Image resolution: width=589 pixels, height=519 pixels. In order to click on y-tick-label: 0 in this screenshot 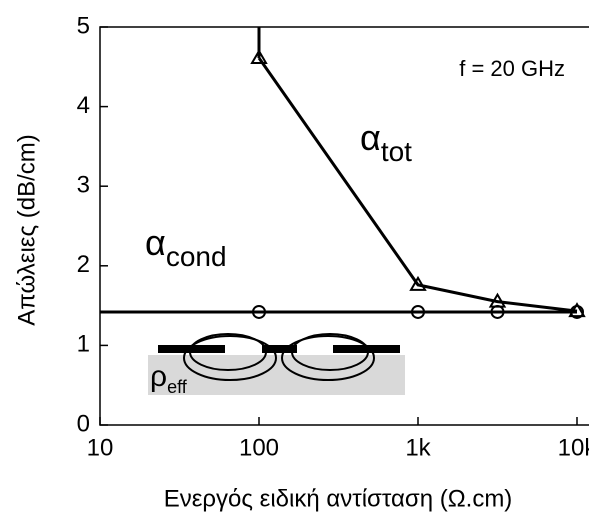, I will do `click(83, 423)`.